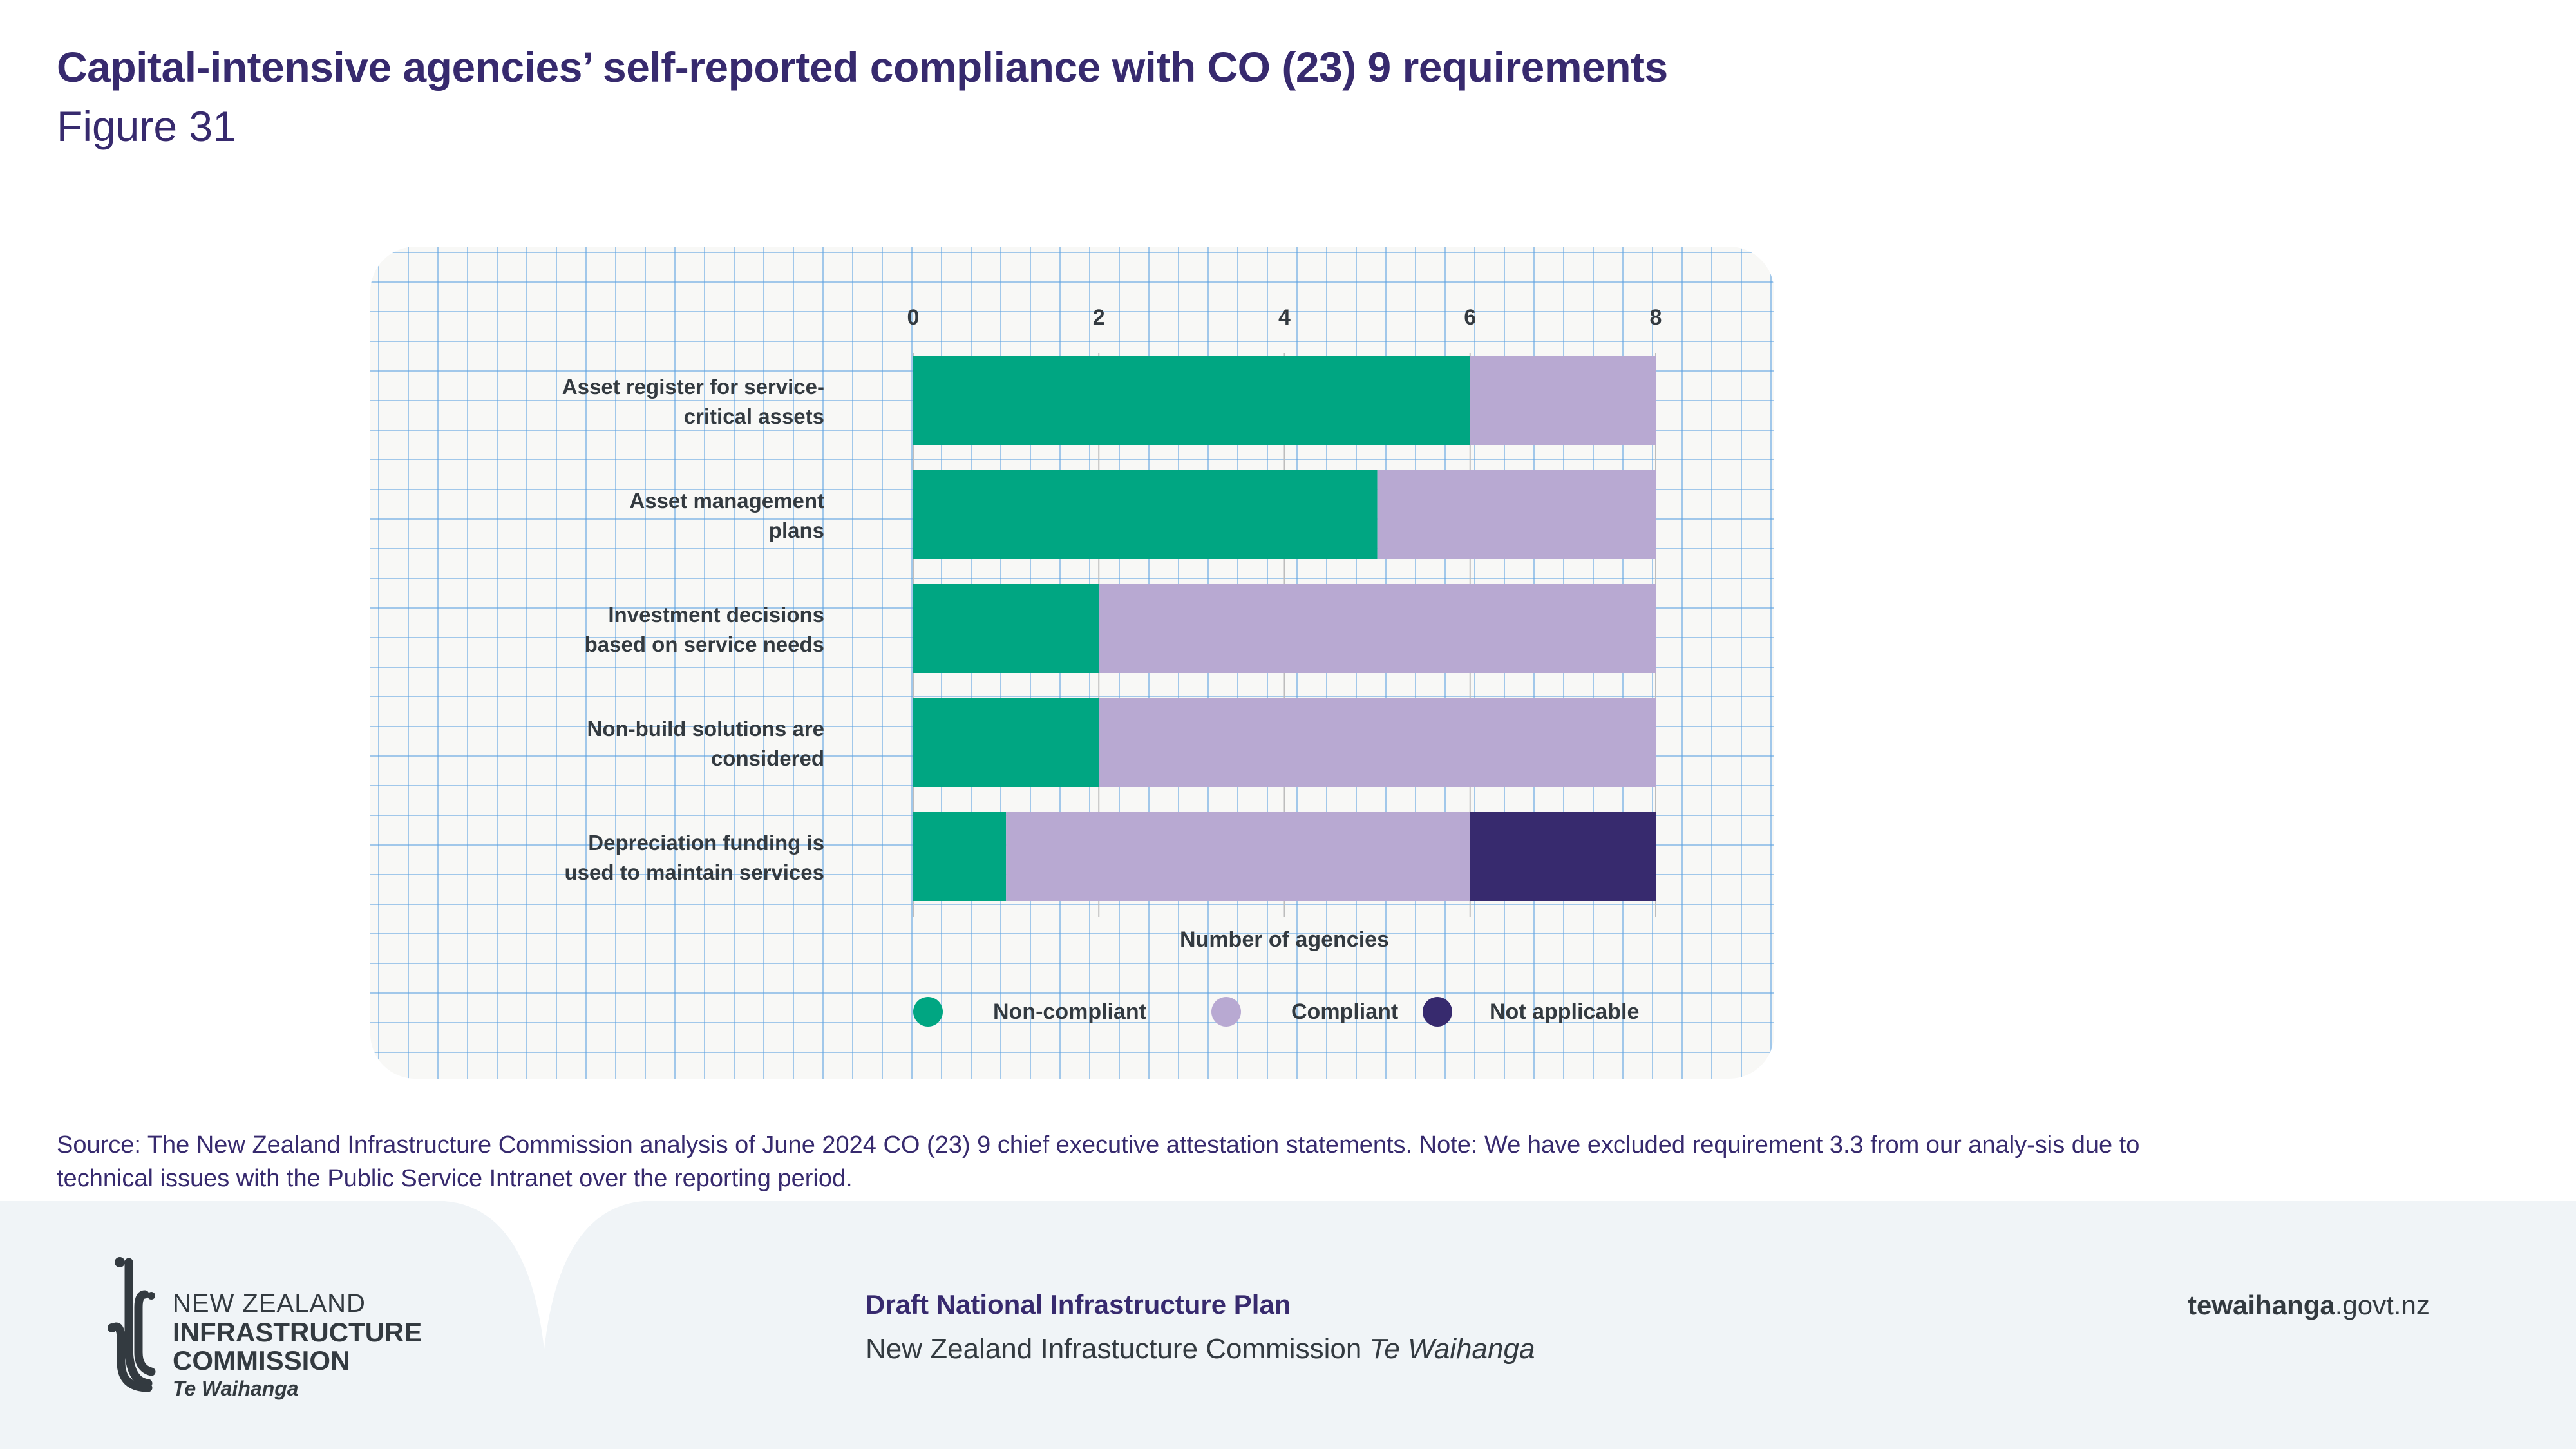  I want to click on legend-label: Non-compliant, so click(1069, 1011).